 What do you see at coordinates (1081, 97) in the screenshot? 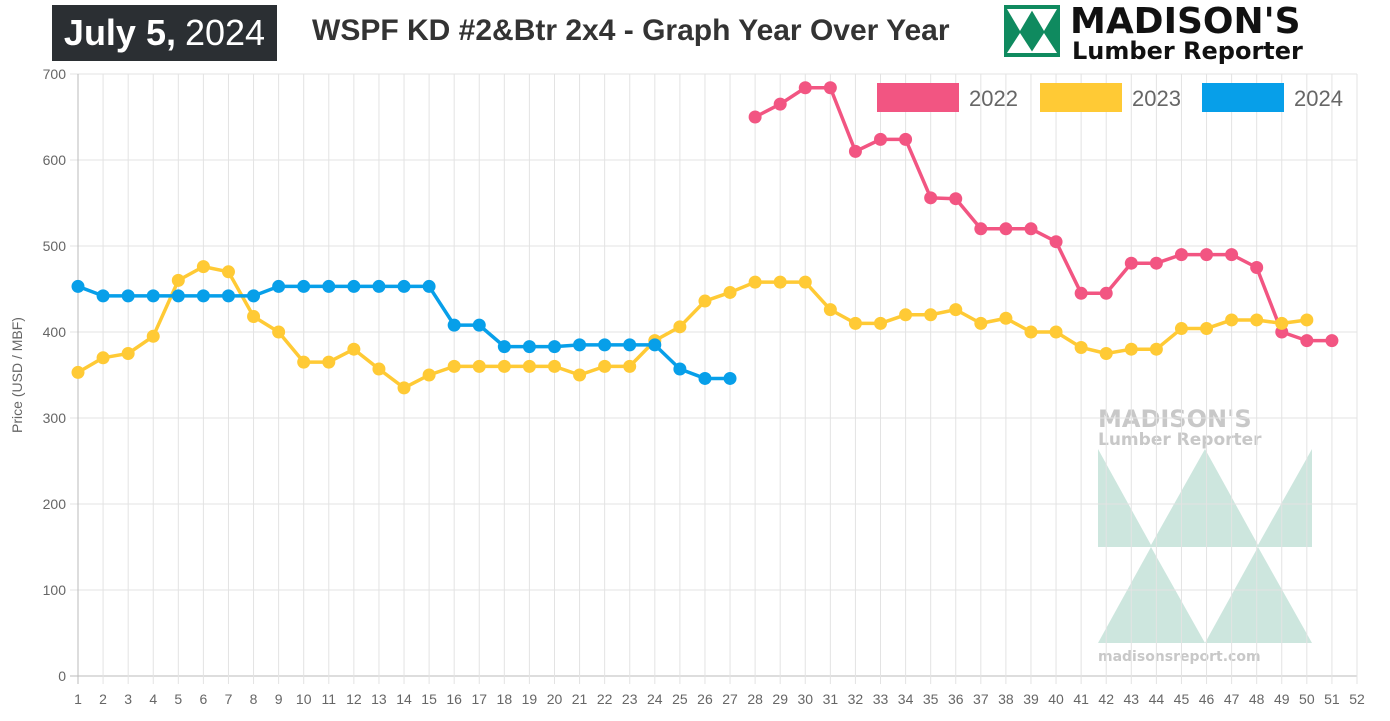
I see `legend-swatch-2023` at bounding box center [1081, 97].